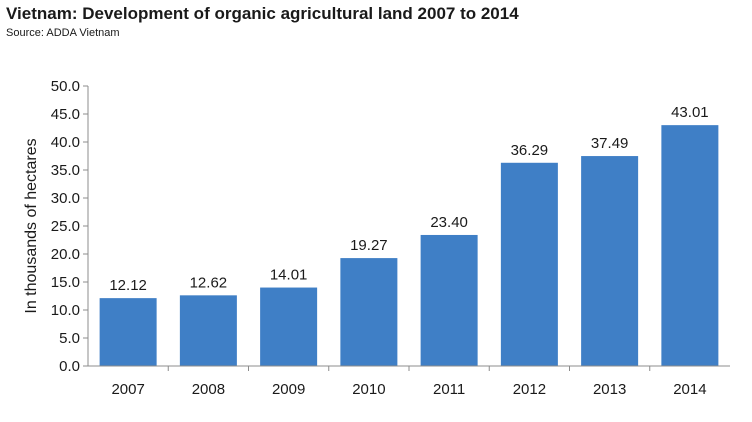 The height and width of the screenshot is (422, 752). Describe the element at coordinates (208, 389) in the screenshot. I see `x-tick-label: 2008` at that location.